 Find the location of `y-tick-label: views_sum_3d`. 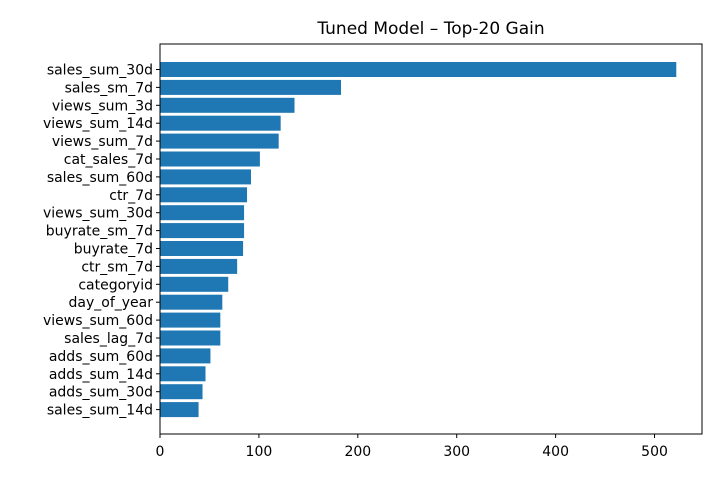

y-tick-label: views_sum_3d is located at coordinates (102, 106).